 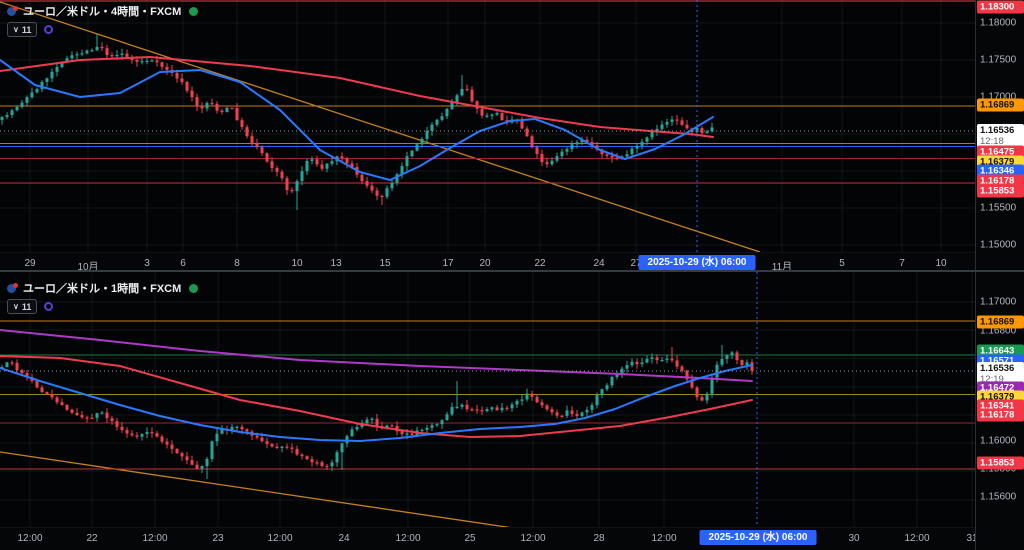 What do you see at coordinates (385, 263) in the screenshot?
I see `time-label: 15` at bounding box center [385, 263].